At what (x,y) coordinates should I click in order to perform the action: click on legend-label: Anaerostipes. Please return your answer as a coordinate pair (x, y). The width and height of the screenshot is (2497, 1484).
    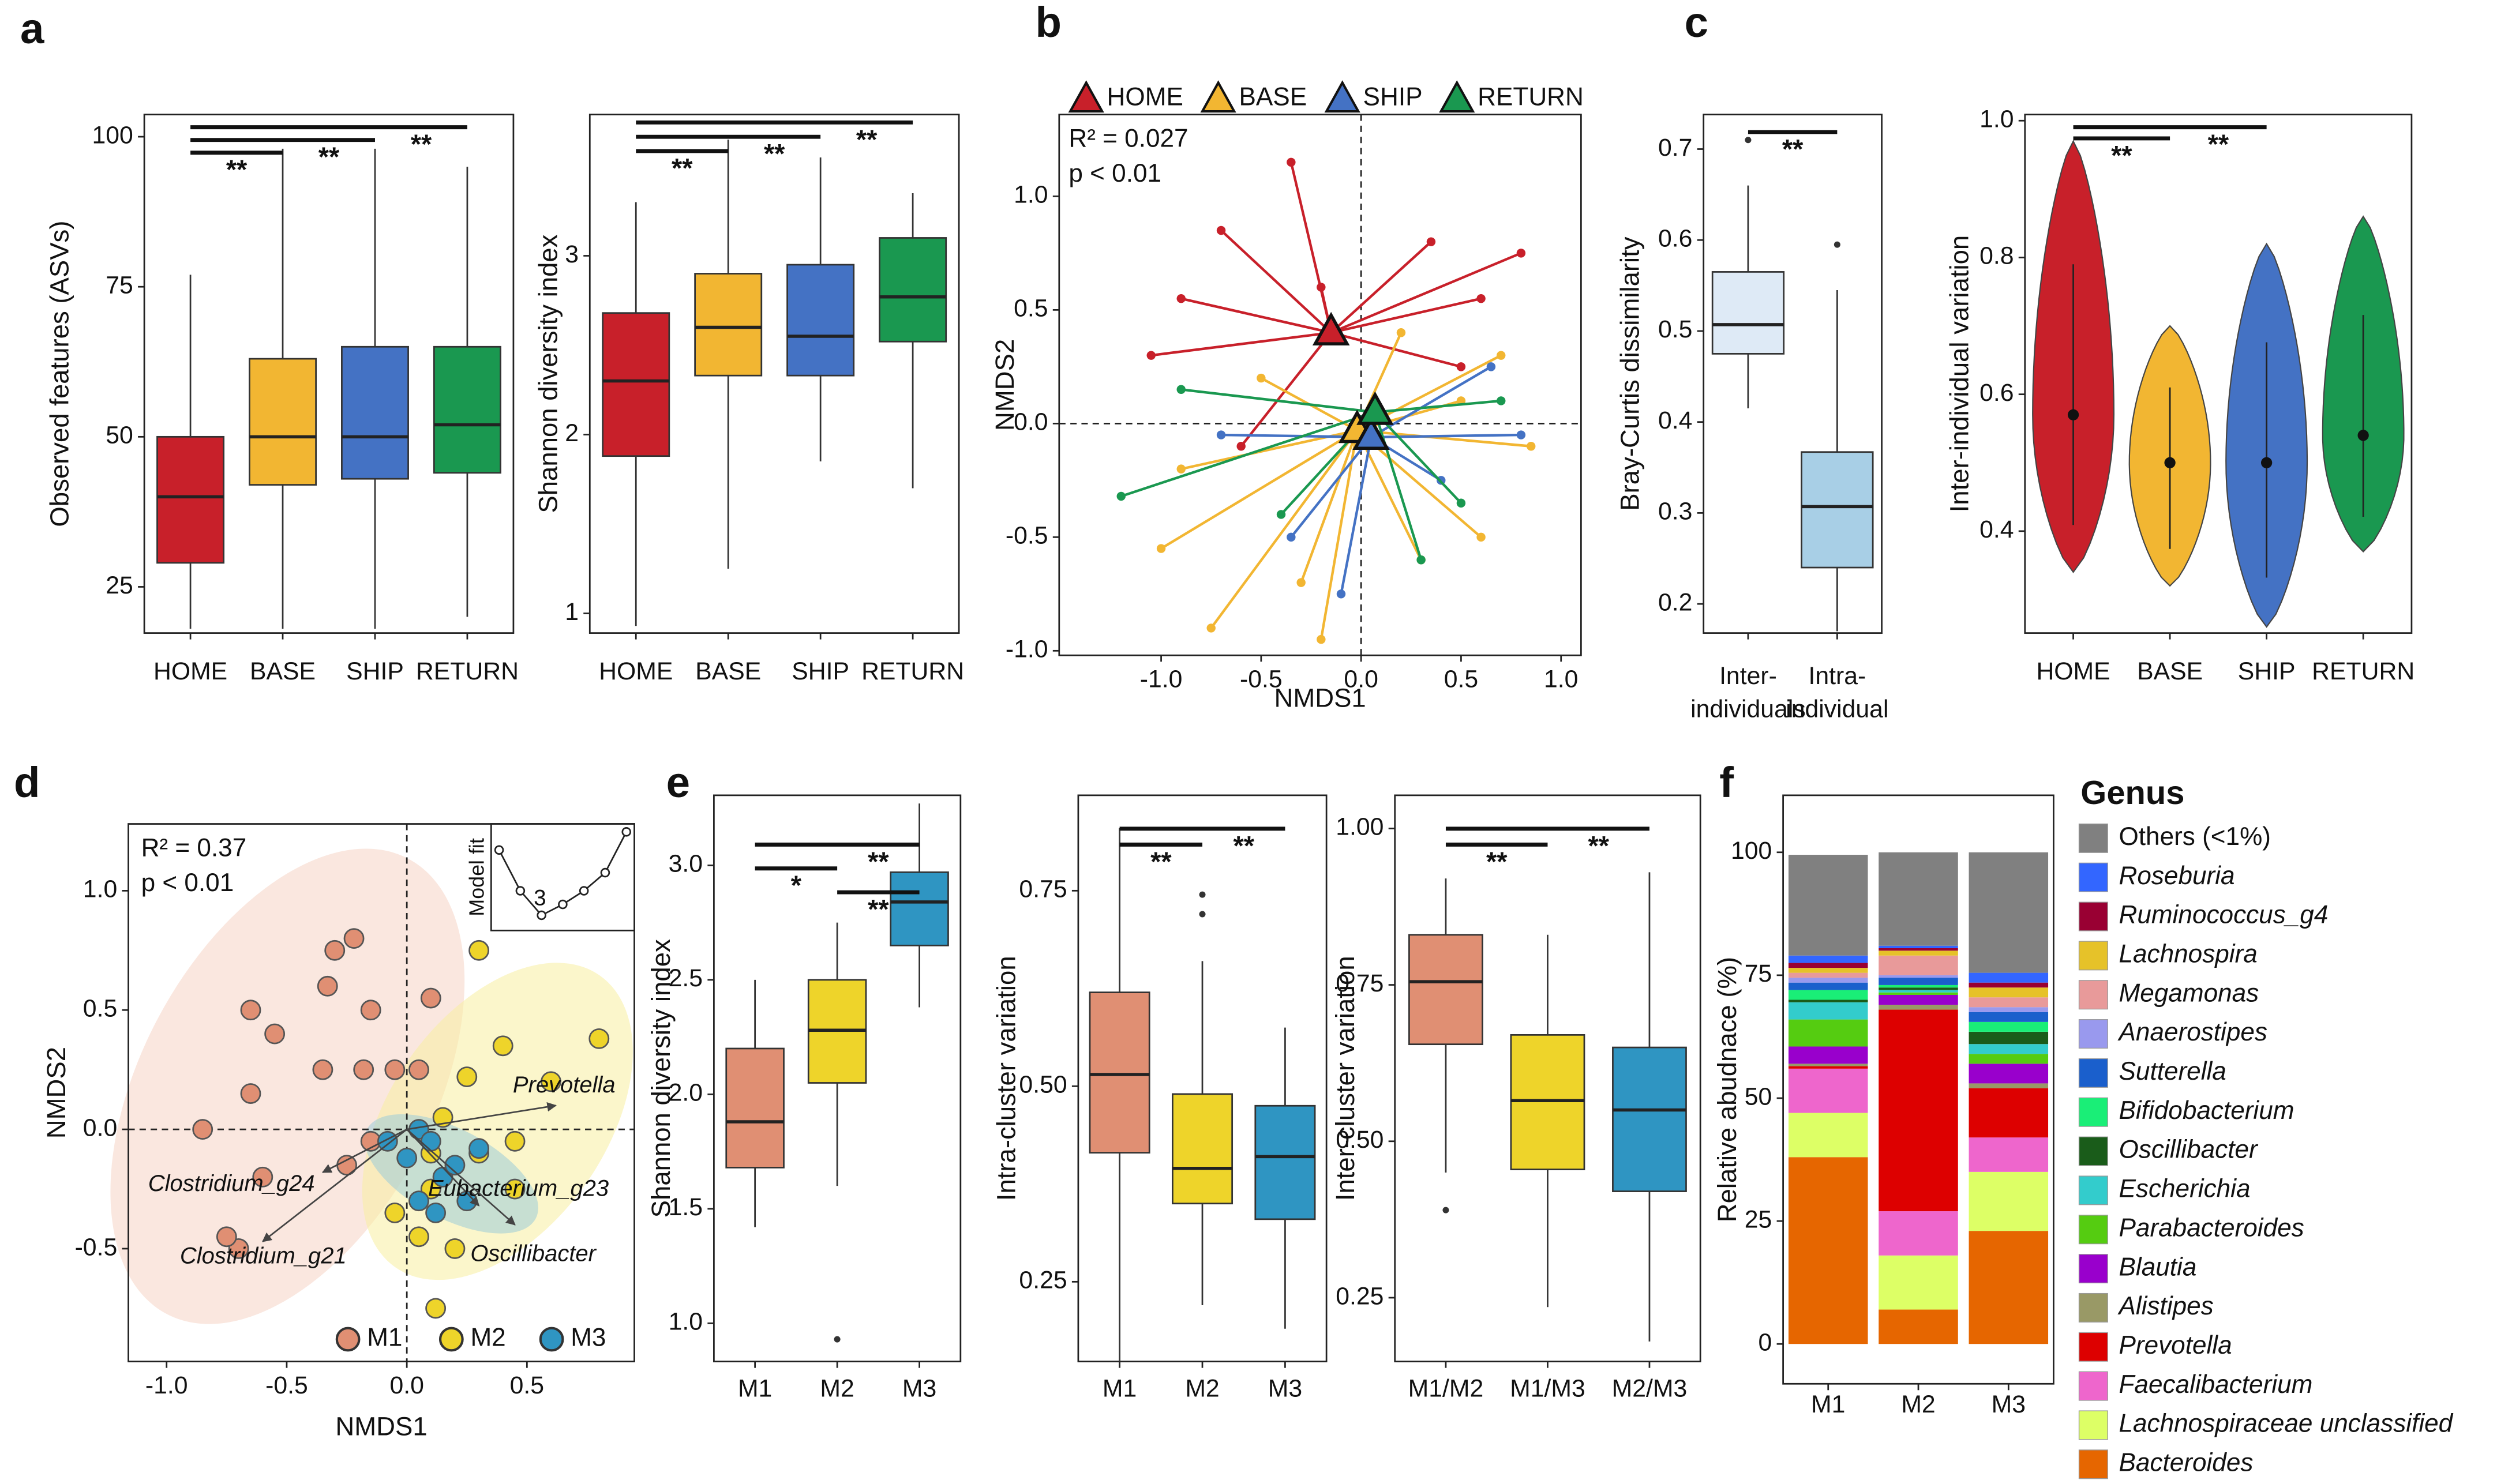
    Looking at the image, I should click on (2192, 1032).